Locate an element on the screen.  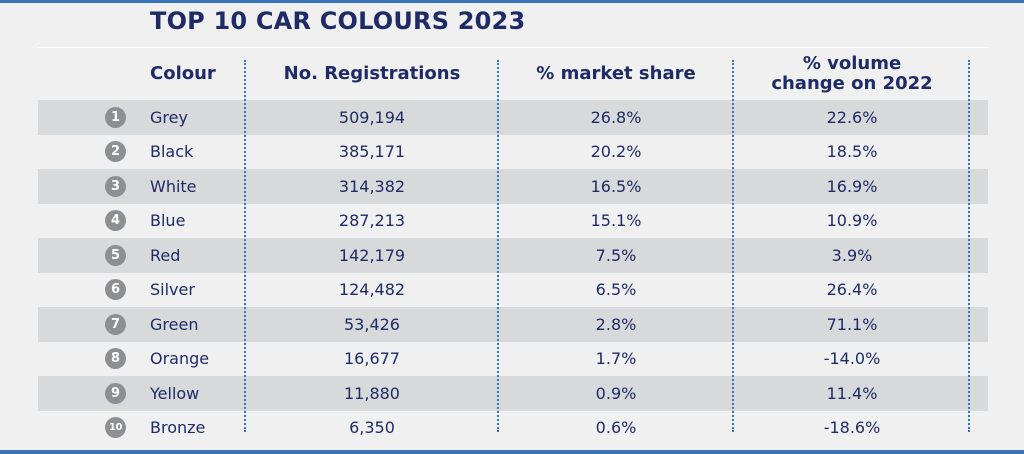
table-row: 7 Green 53,426 2.8% 71.1% is located at coordinates (513, 324).